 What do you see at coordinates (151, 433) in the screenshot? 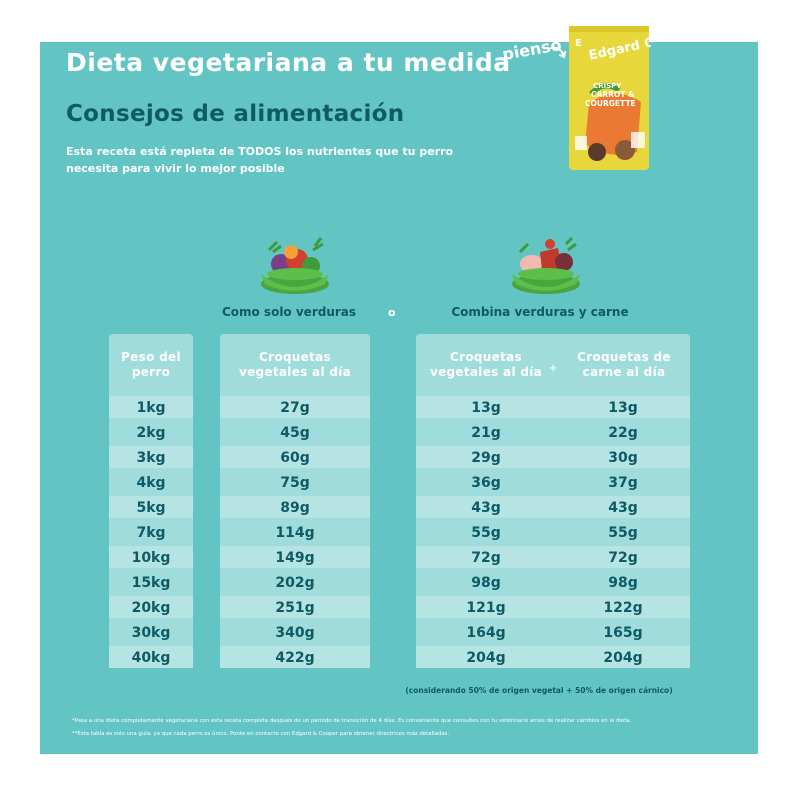
I see `weight-cell: 2kg` at bounding box center [151, 433].